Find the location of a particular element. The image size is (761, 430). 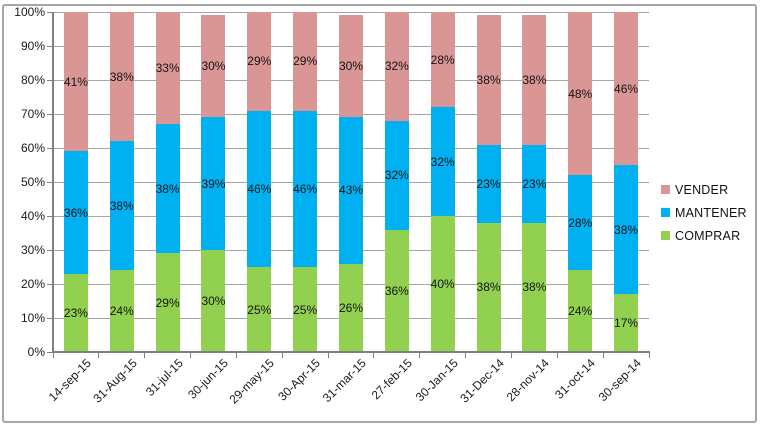

x-axis-line is located at coordinates (351, 352).